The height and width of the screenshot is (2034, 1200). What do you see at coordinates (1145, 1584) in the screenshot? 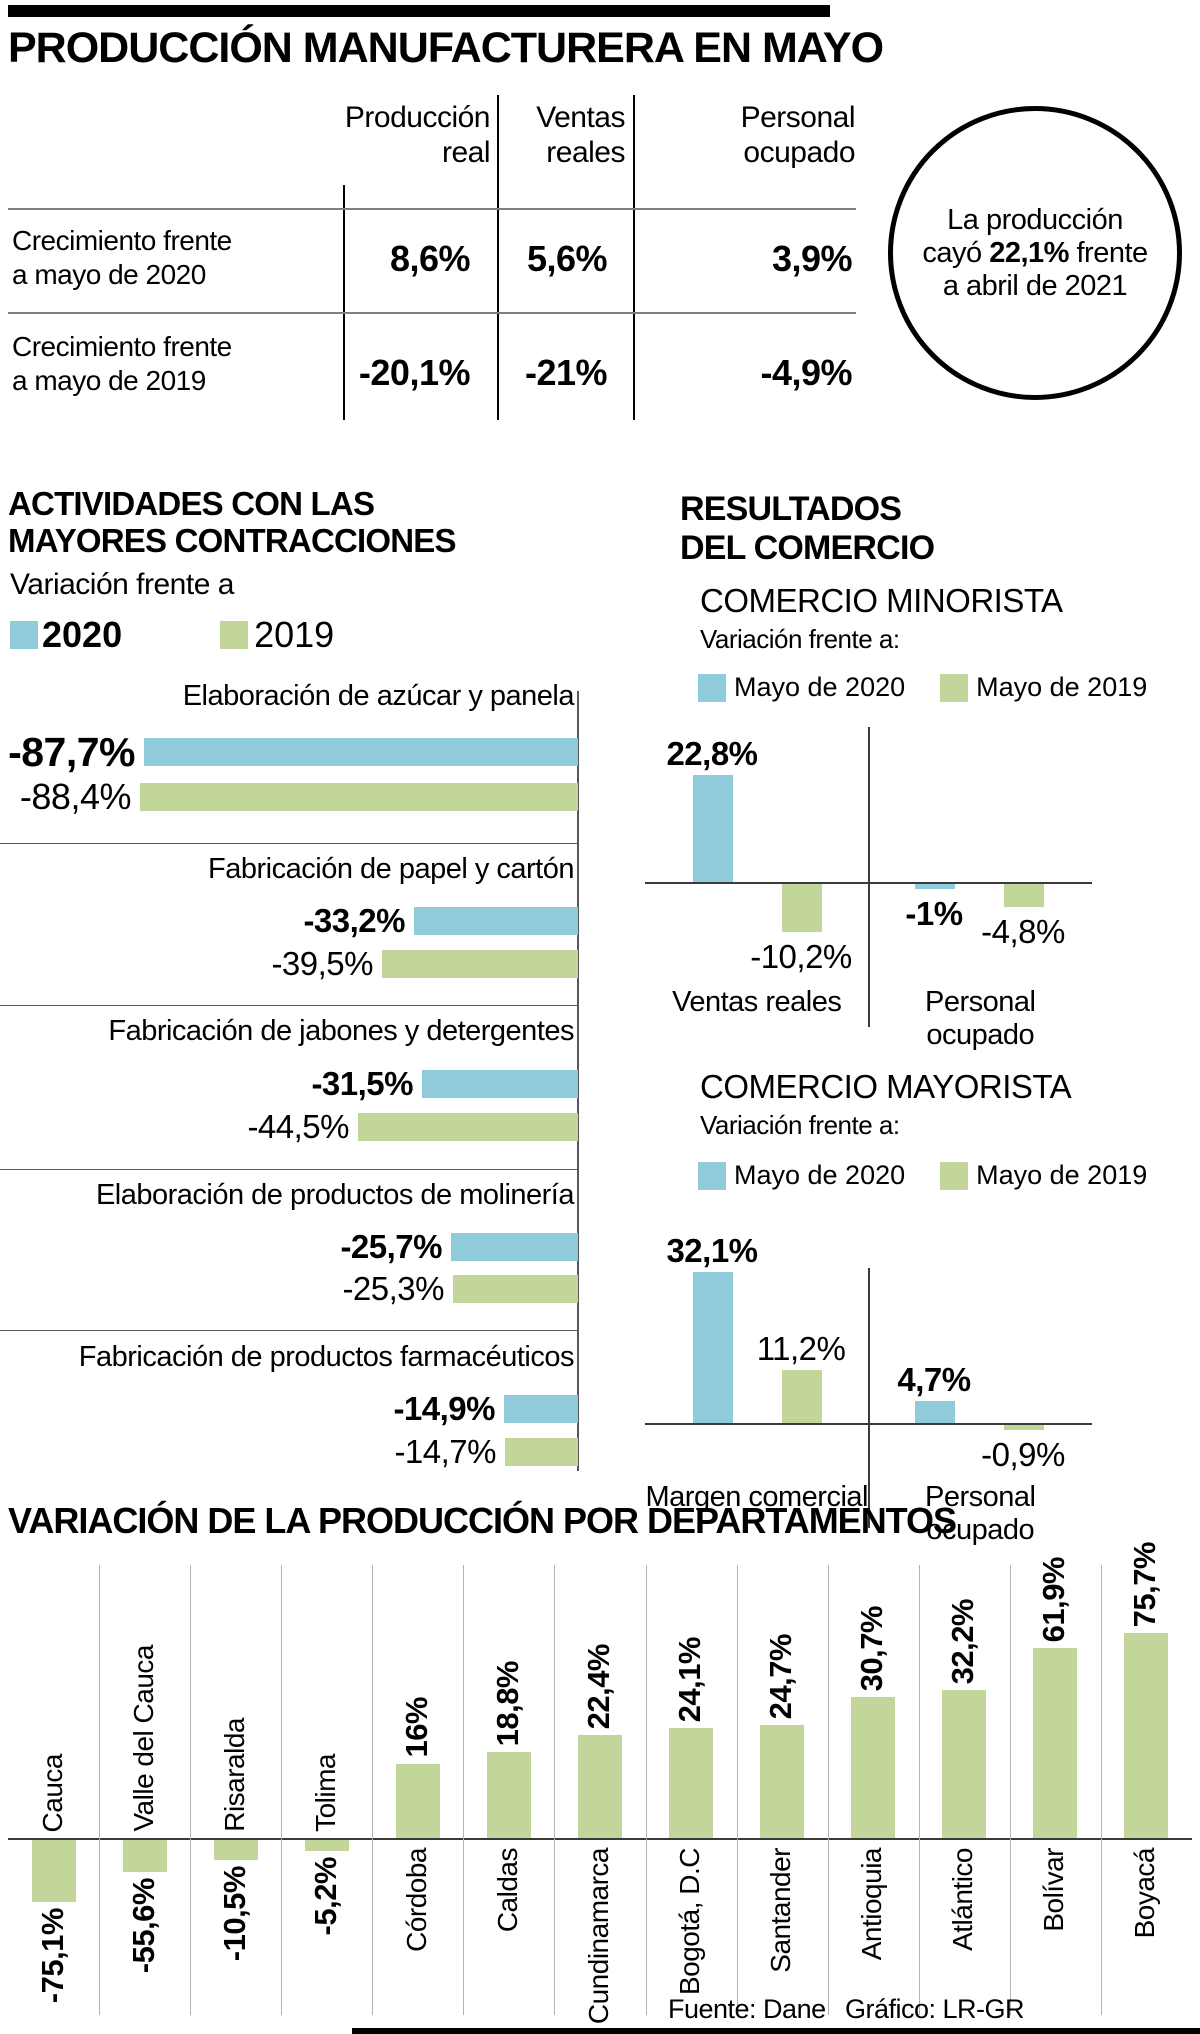
I see `dept-value-label: 75,7%` at bounding box center [1145, 1584].